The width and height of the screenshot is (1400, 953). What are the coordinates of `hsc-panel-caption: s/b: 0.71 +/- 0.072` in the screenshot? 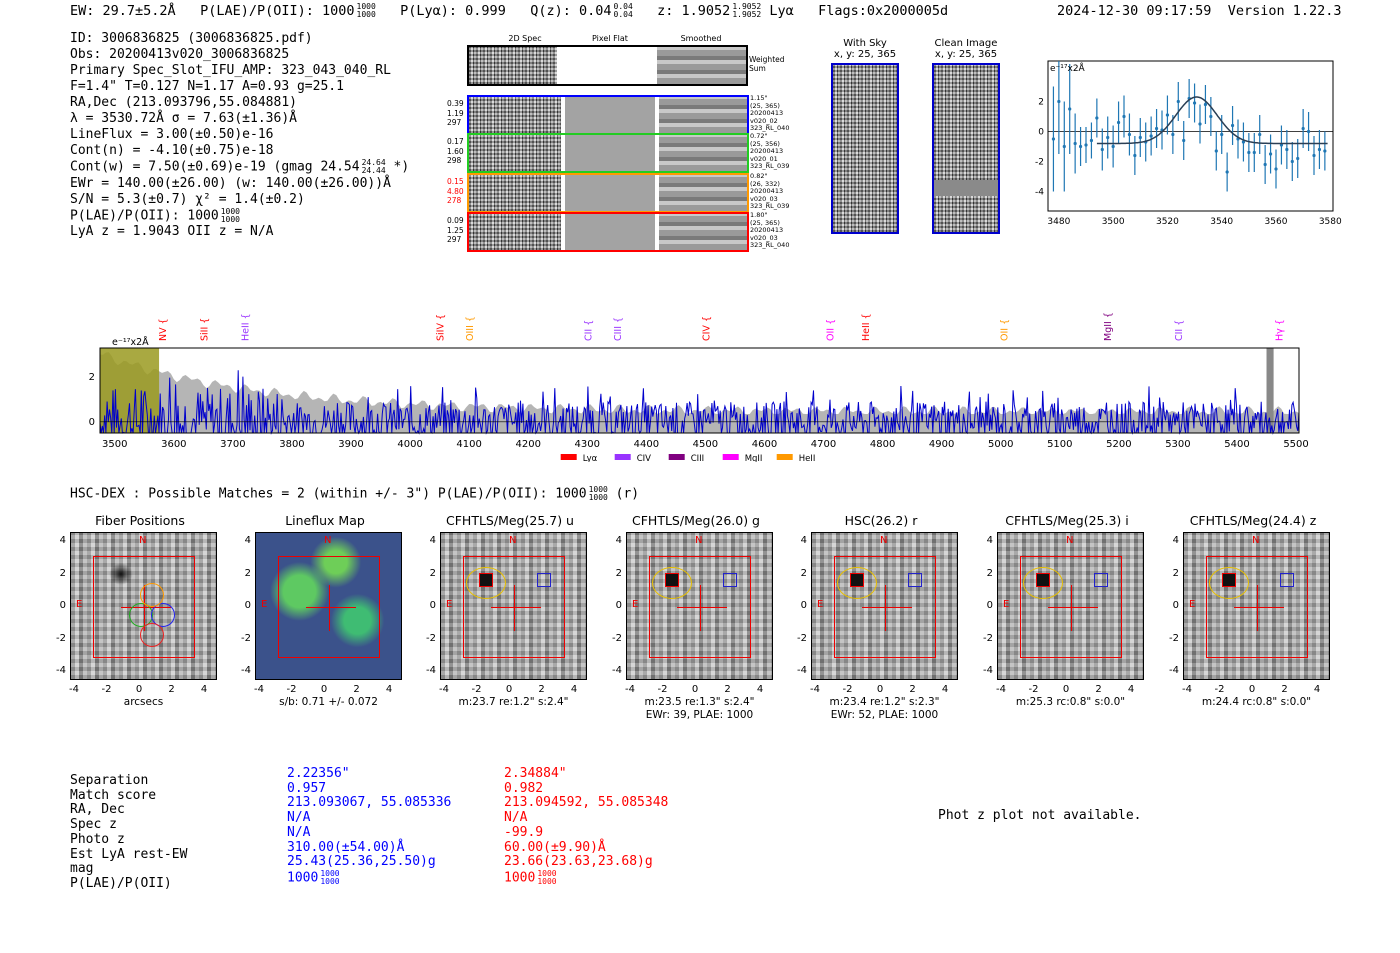 It's located at (328, 702).